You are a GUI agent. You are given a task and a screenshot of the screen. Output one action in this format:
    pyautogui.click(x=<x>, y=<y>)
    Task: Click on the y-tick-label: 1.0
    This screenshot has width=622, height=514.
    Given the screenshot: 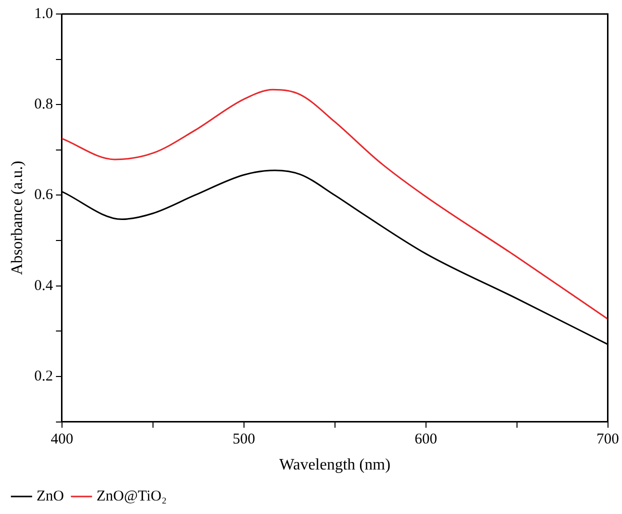 What is the action you would take?
    pyautogui.click(x=43, y=14)
    